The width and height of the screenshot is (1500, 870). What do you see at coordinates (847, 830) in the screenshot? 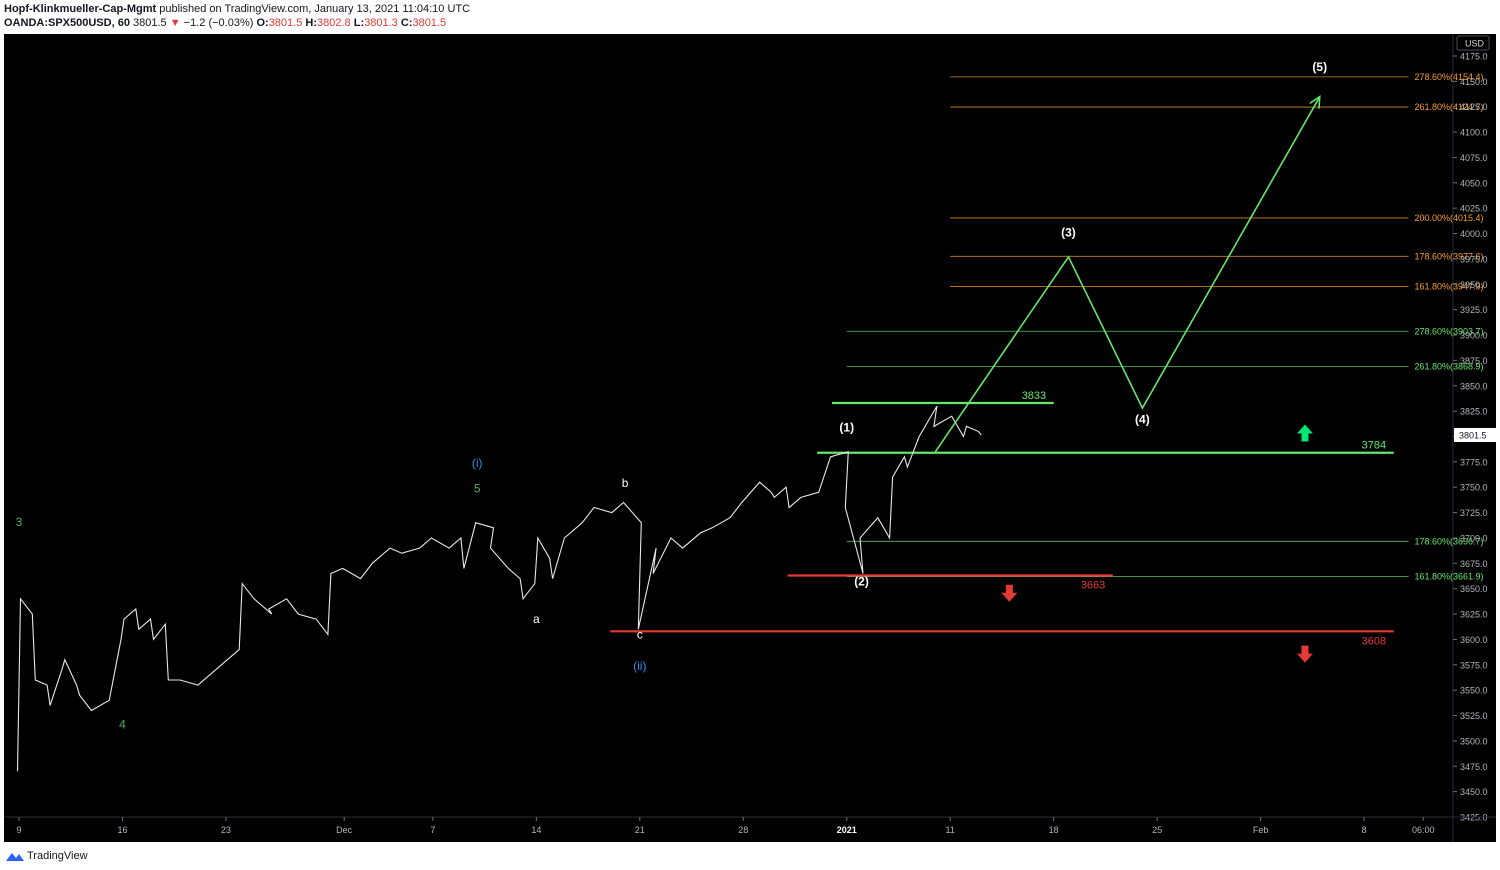
I see `x-tick-label: 2021` at bounding box center [847, 830].